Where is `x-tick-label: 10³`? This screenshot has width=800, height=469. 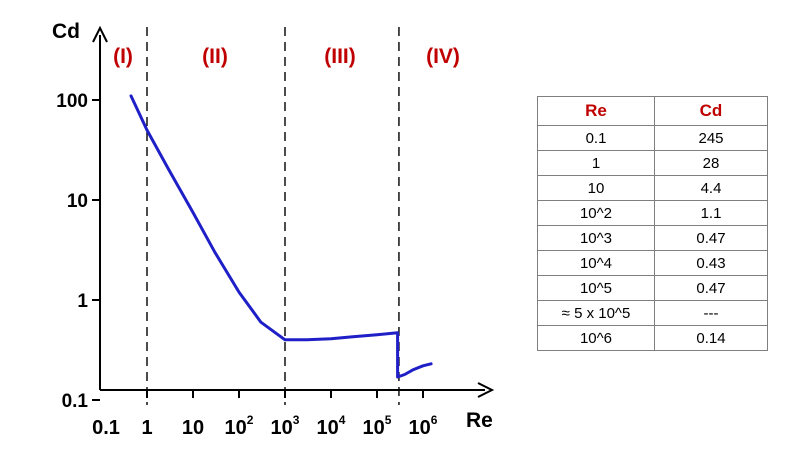 x-tick-label: 10³ is located at coordinates (285, 426).